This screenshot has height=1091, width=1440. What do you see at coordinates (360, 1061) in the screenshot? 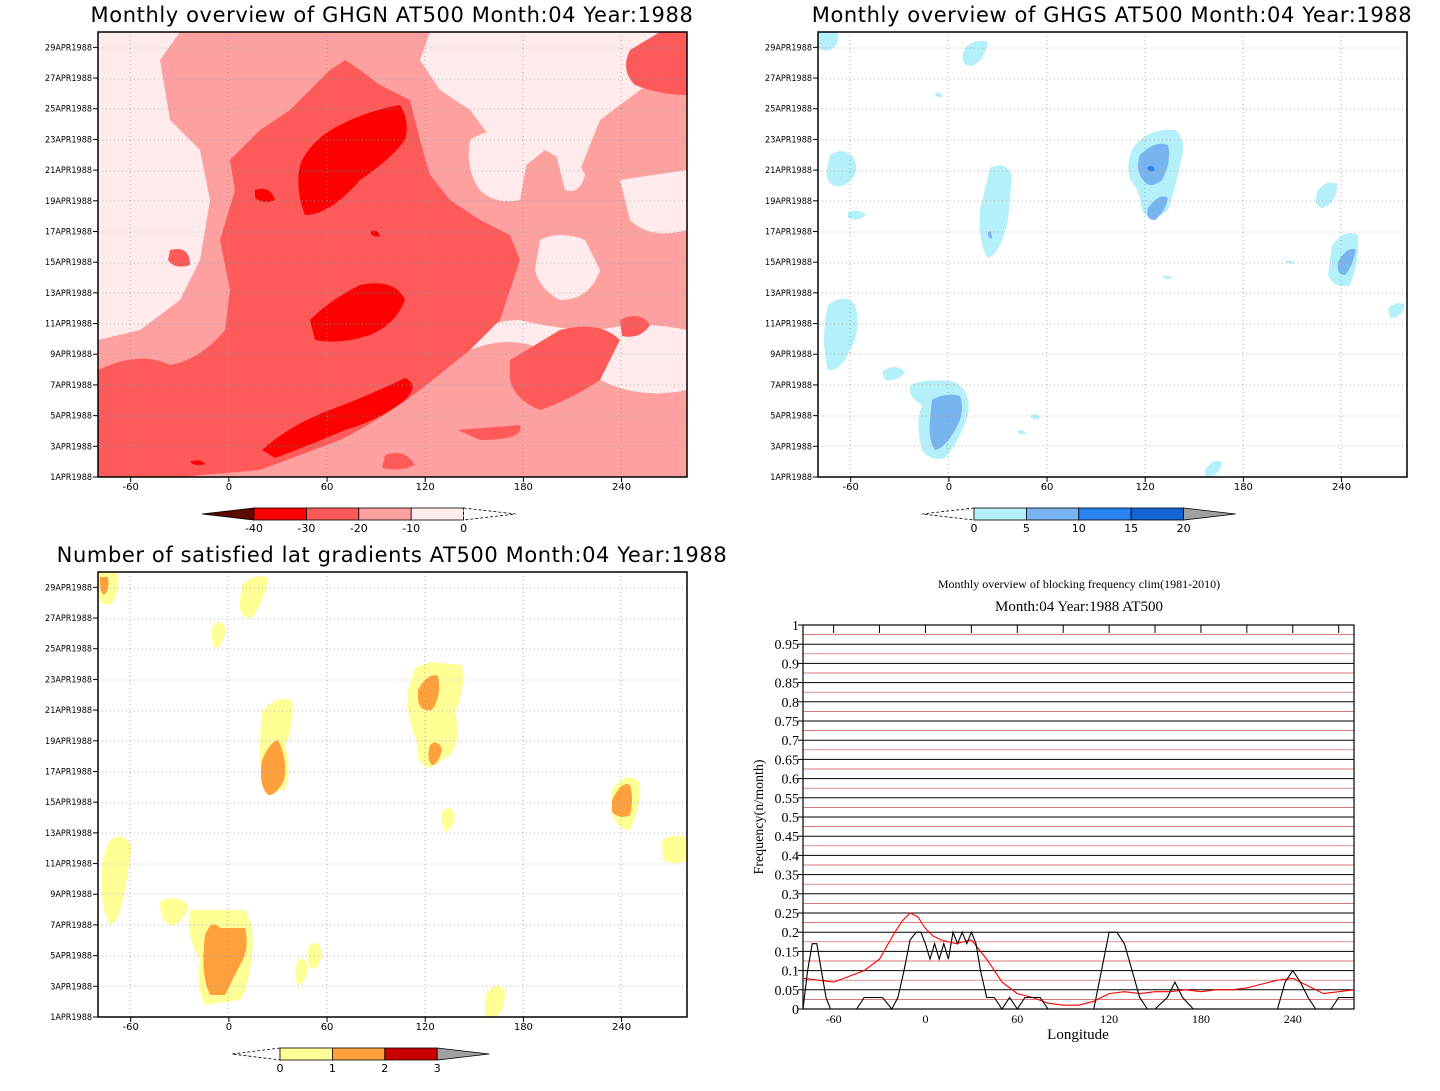
I see `lat-gradients-colorbar: 0 1 2 3` at bounding box center [360, 1061].